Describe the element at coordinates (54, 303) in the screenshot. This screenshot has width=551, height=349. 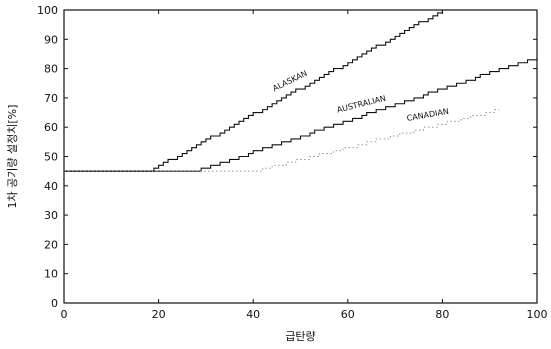
I see `y-tick-label: 0` at that location.